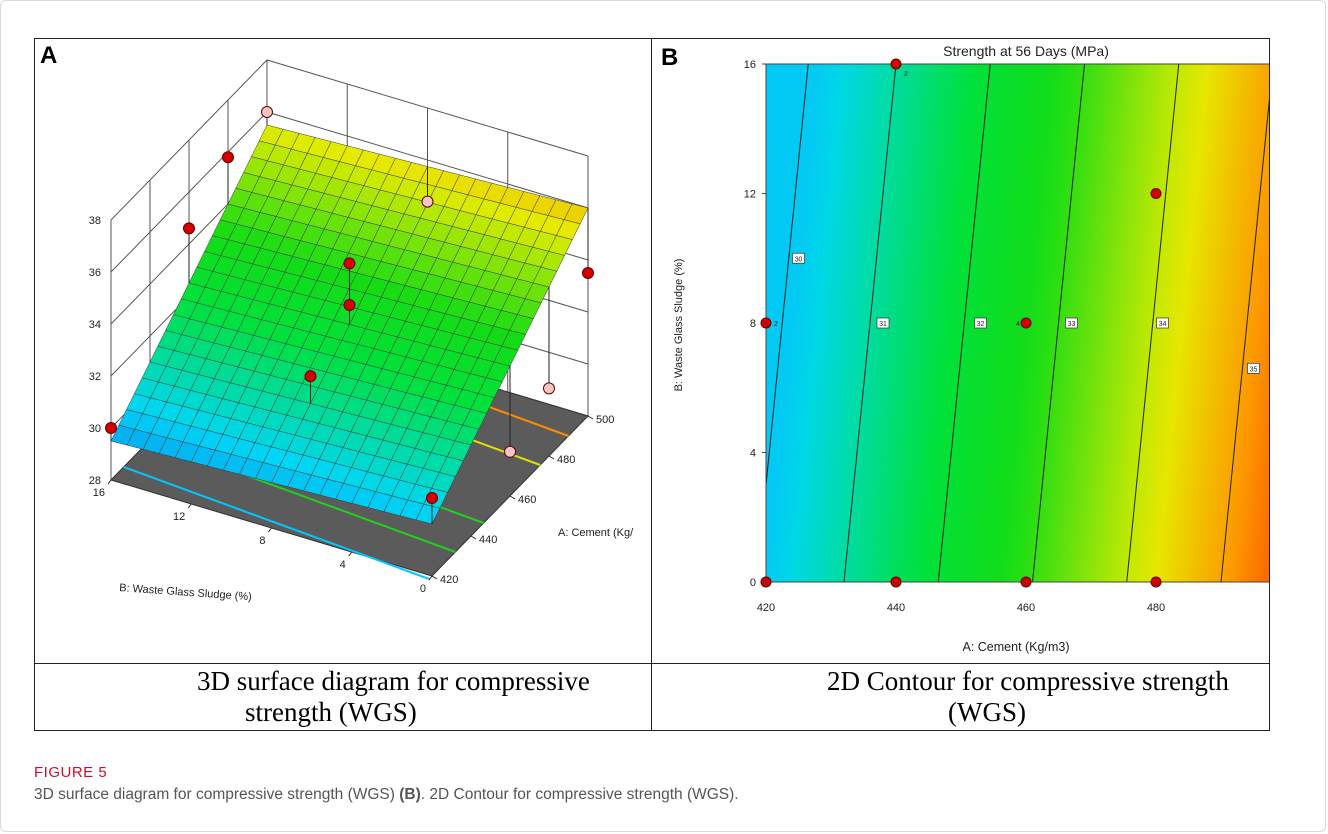 The height and width of the screenshot is (834, 1328). What do you see at coordinates (95, 481) in the screenshot?
I see `z-tick-label: 28` at bounding box center [95, 481].